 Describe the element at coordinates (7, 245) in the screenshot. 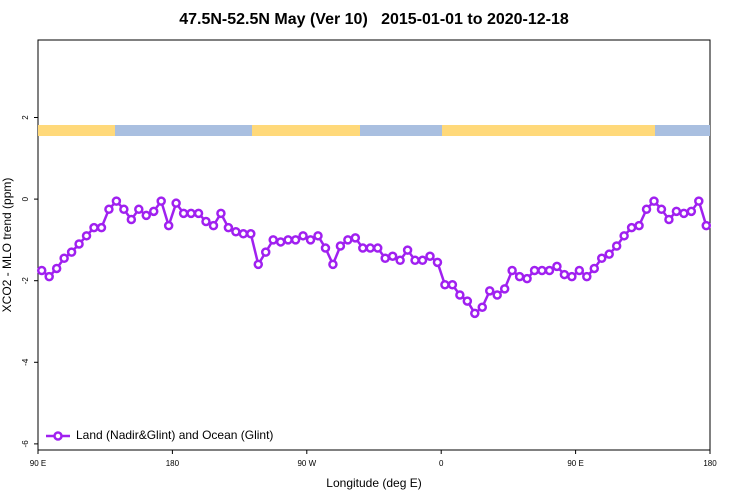

I see `y-axis-label: XCO2 - MLO trend (ppm)` at that location.